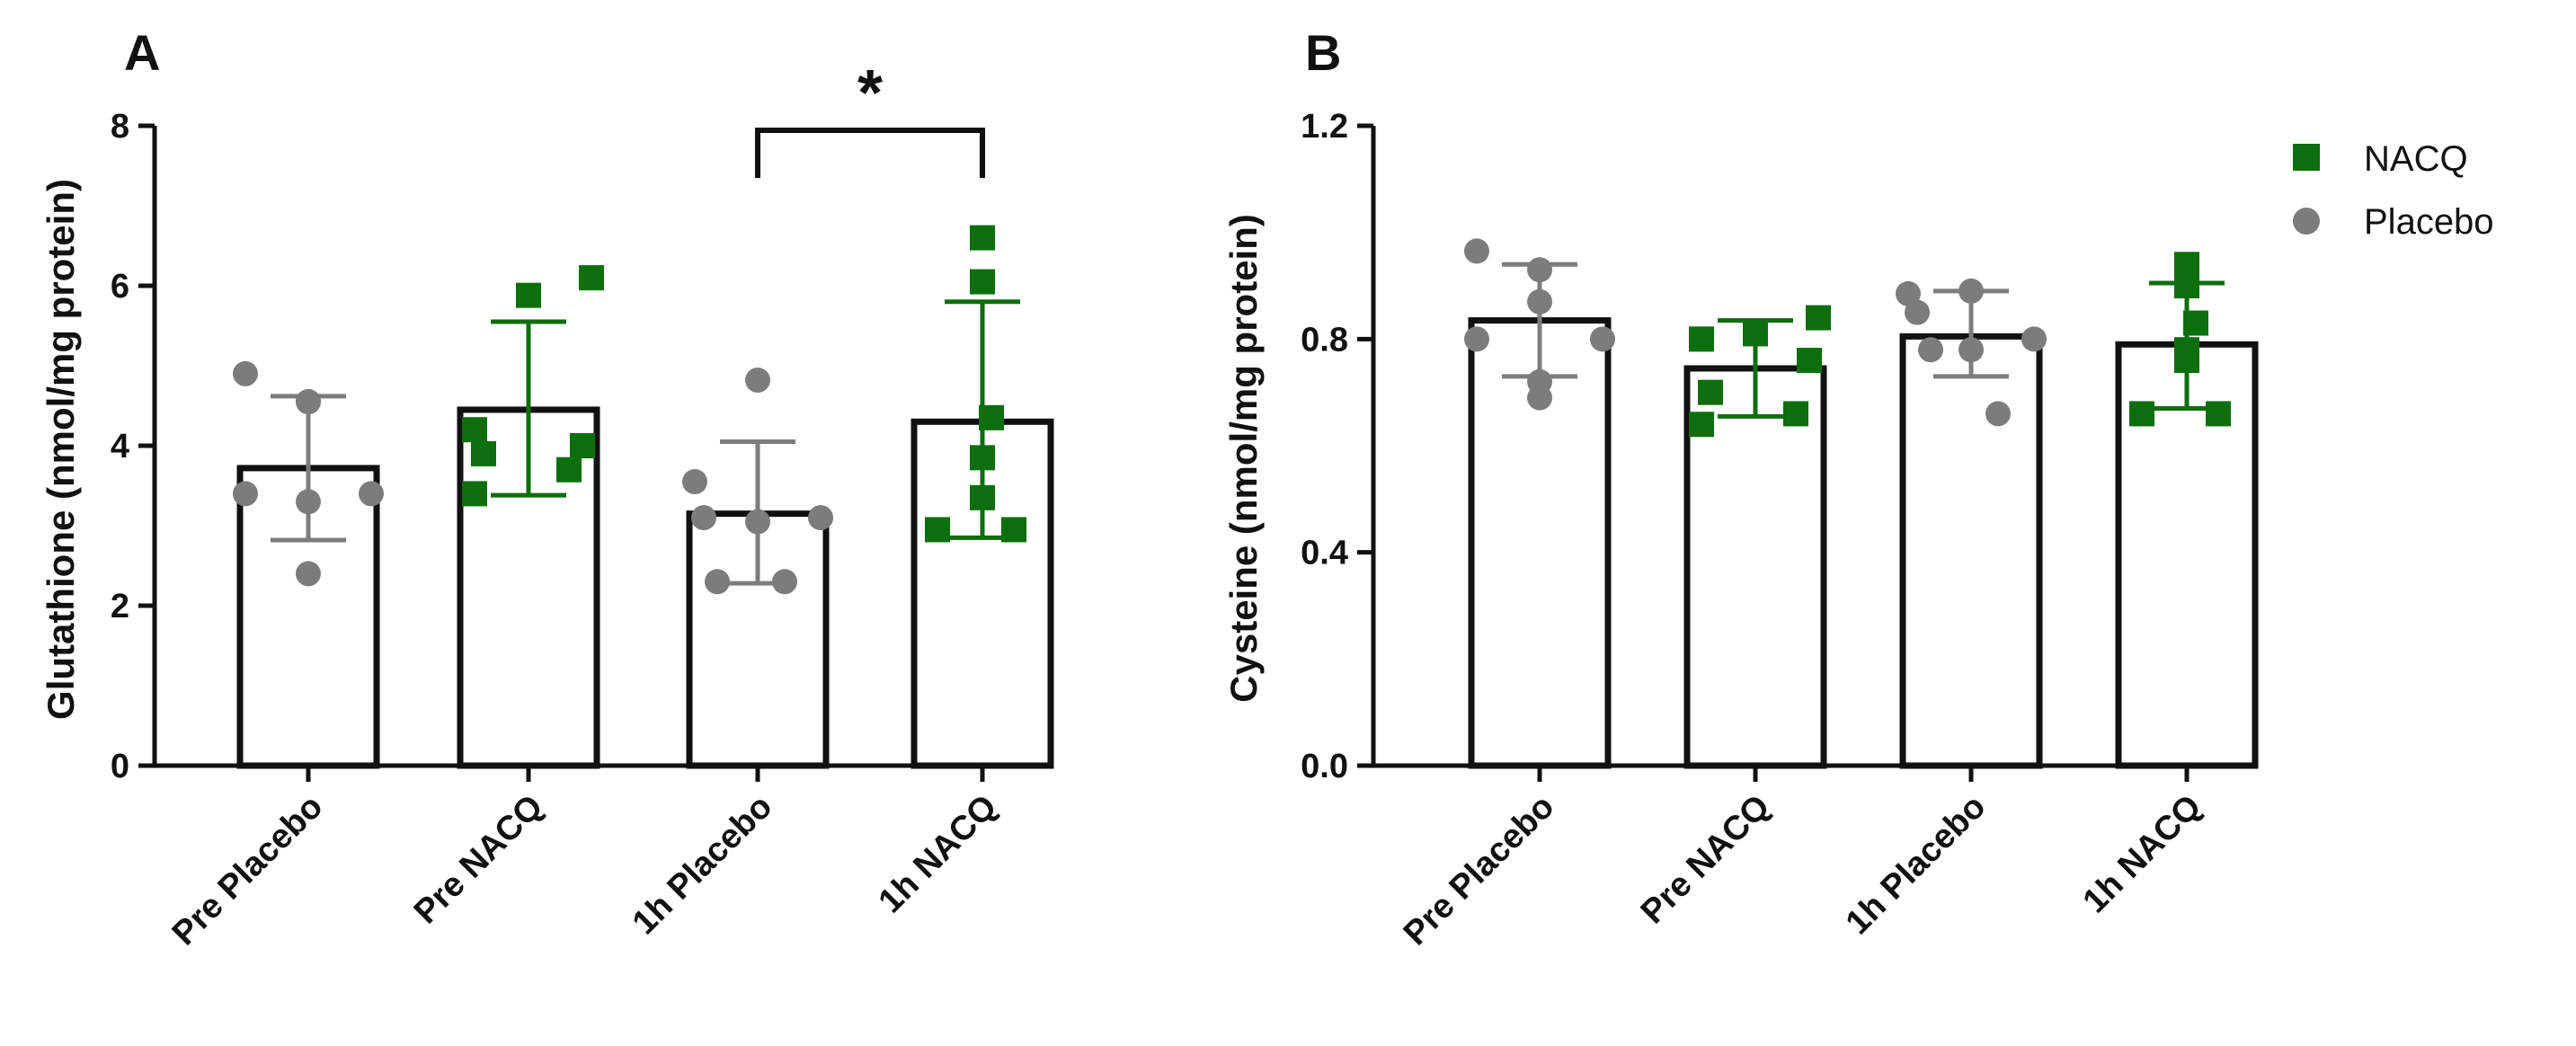 The image size is (2576, 1046). I want to click on panel-b-y-axis-label: Cysteine (nmol/mg protein), so click(1243, 459).